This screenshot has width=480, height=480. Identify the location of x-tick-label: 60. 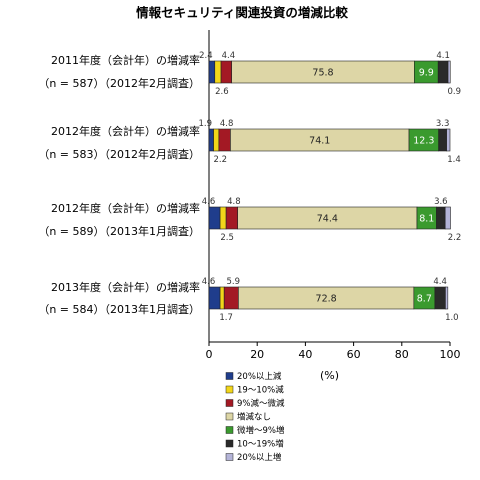
(354, 354).